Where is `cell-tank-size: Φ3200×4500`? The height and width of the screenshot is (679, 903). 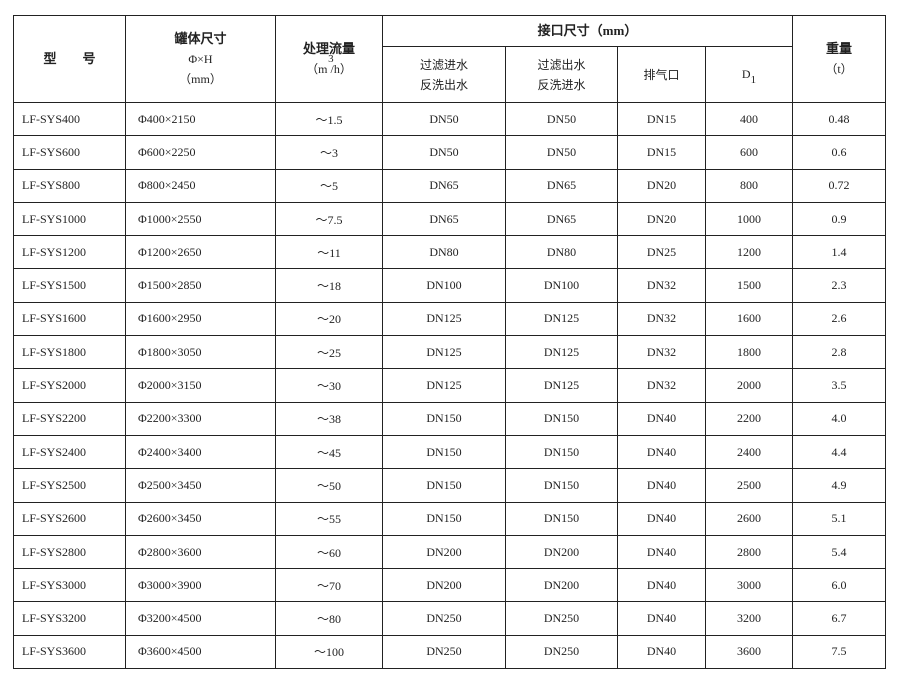
cell-tank-size: Φ3200×4500 is located at coordinates (200, 618).